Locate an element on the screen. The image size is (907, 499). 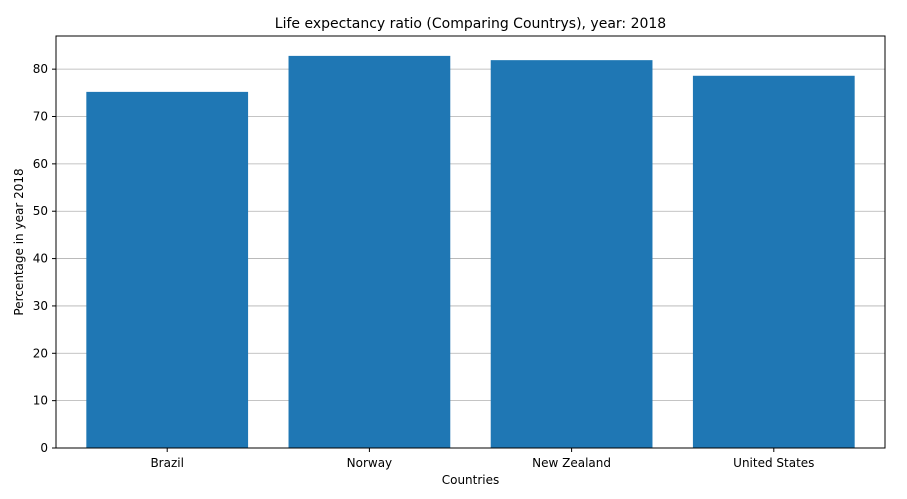
x-tick-label: New Zealand is located at coordinates (571, 463).